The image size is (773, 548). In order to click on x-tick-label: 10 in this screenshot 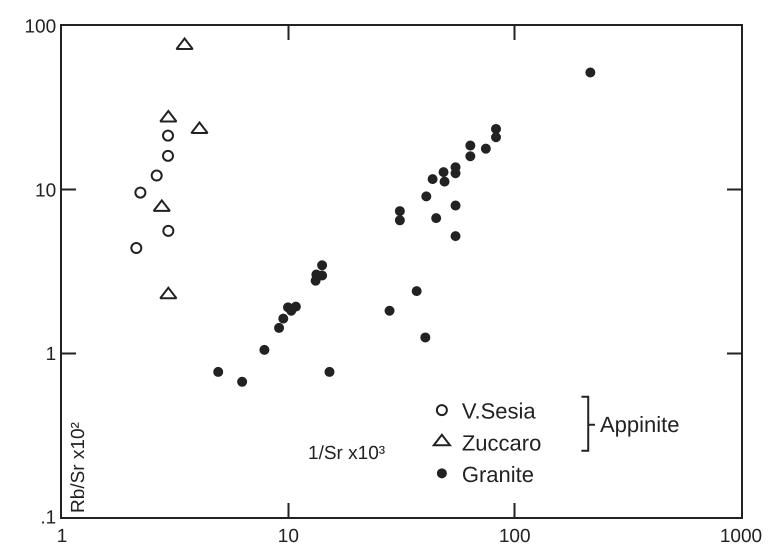, I will do `click(288, 536)`.